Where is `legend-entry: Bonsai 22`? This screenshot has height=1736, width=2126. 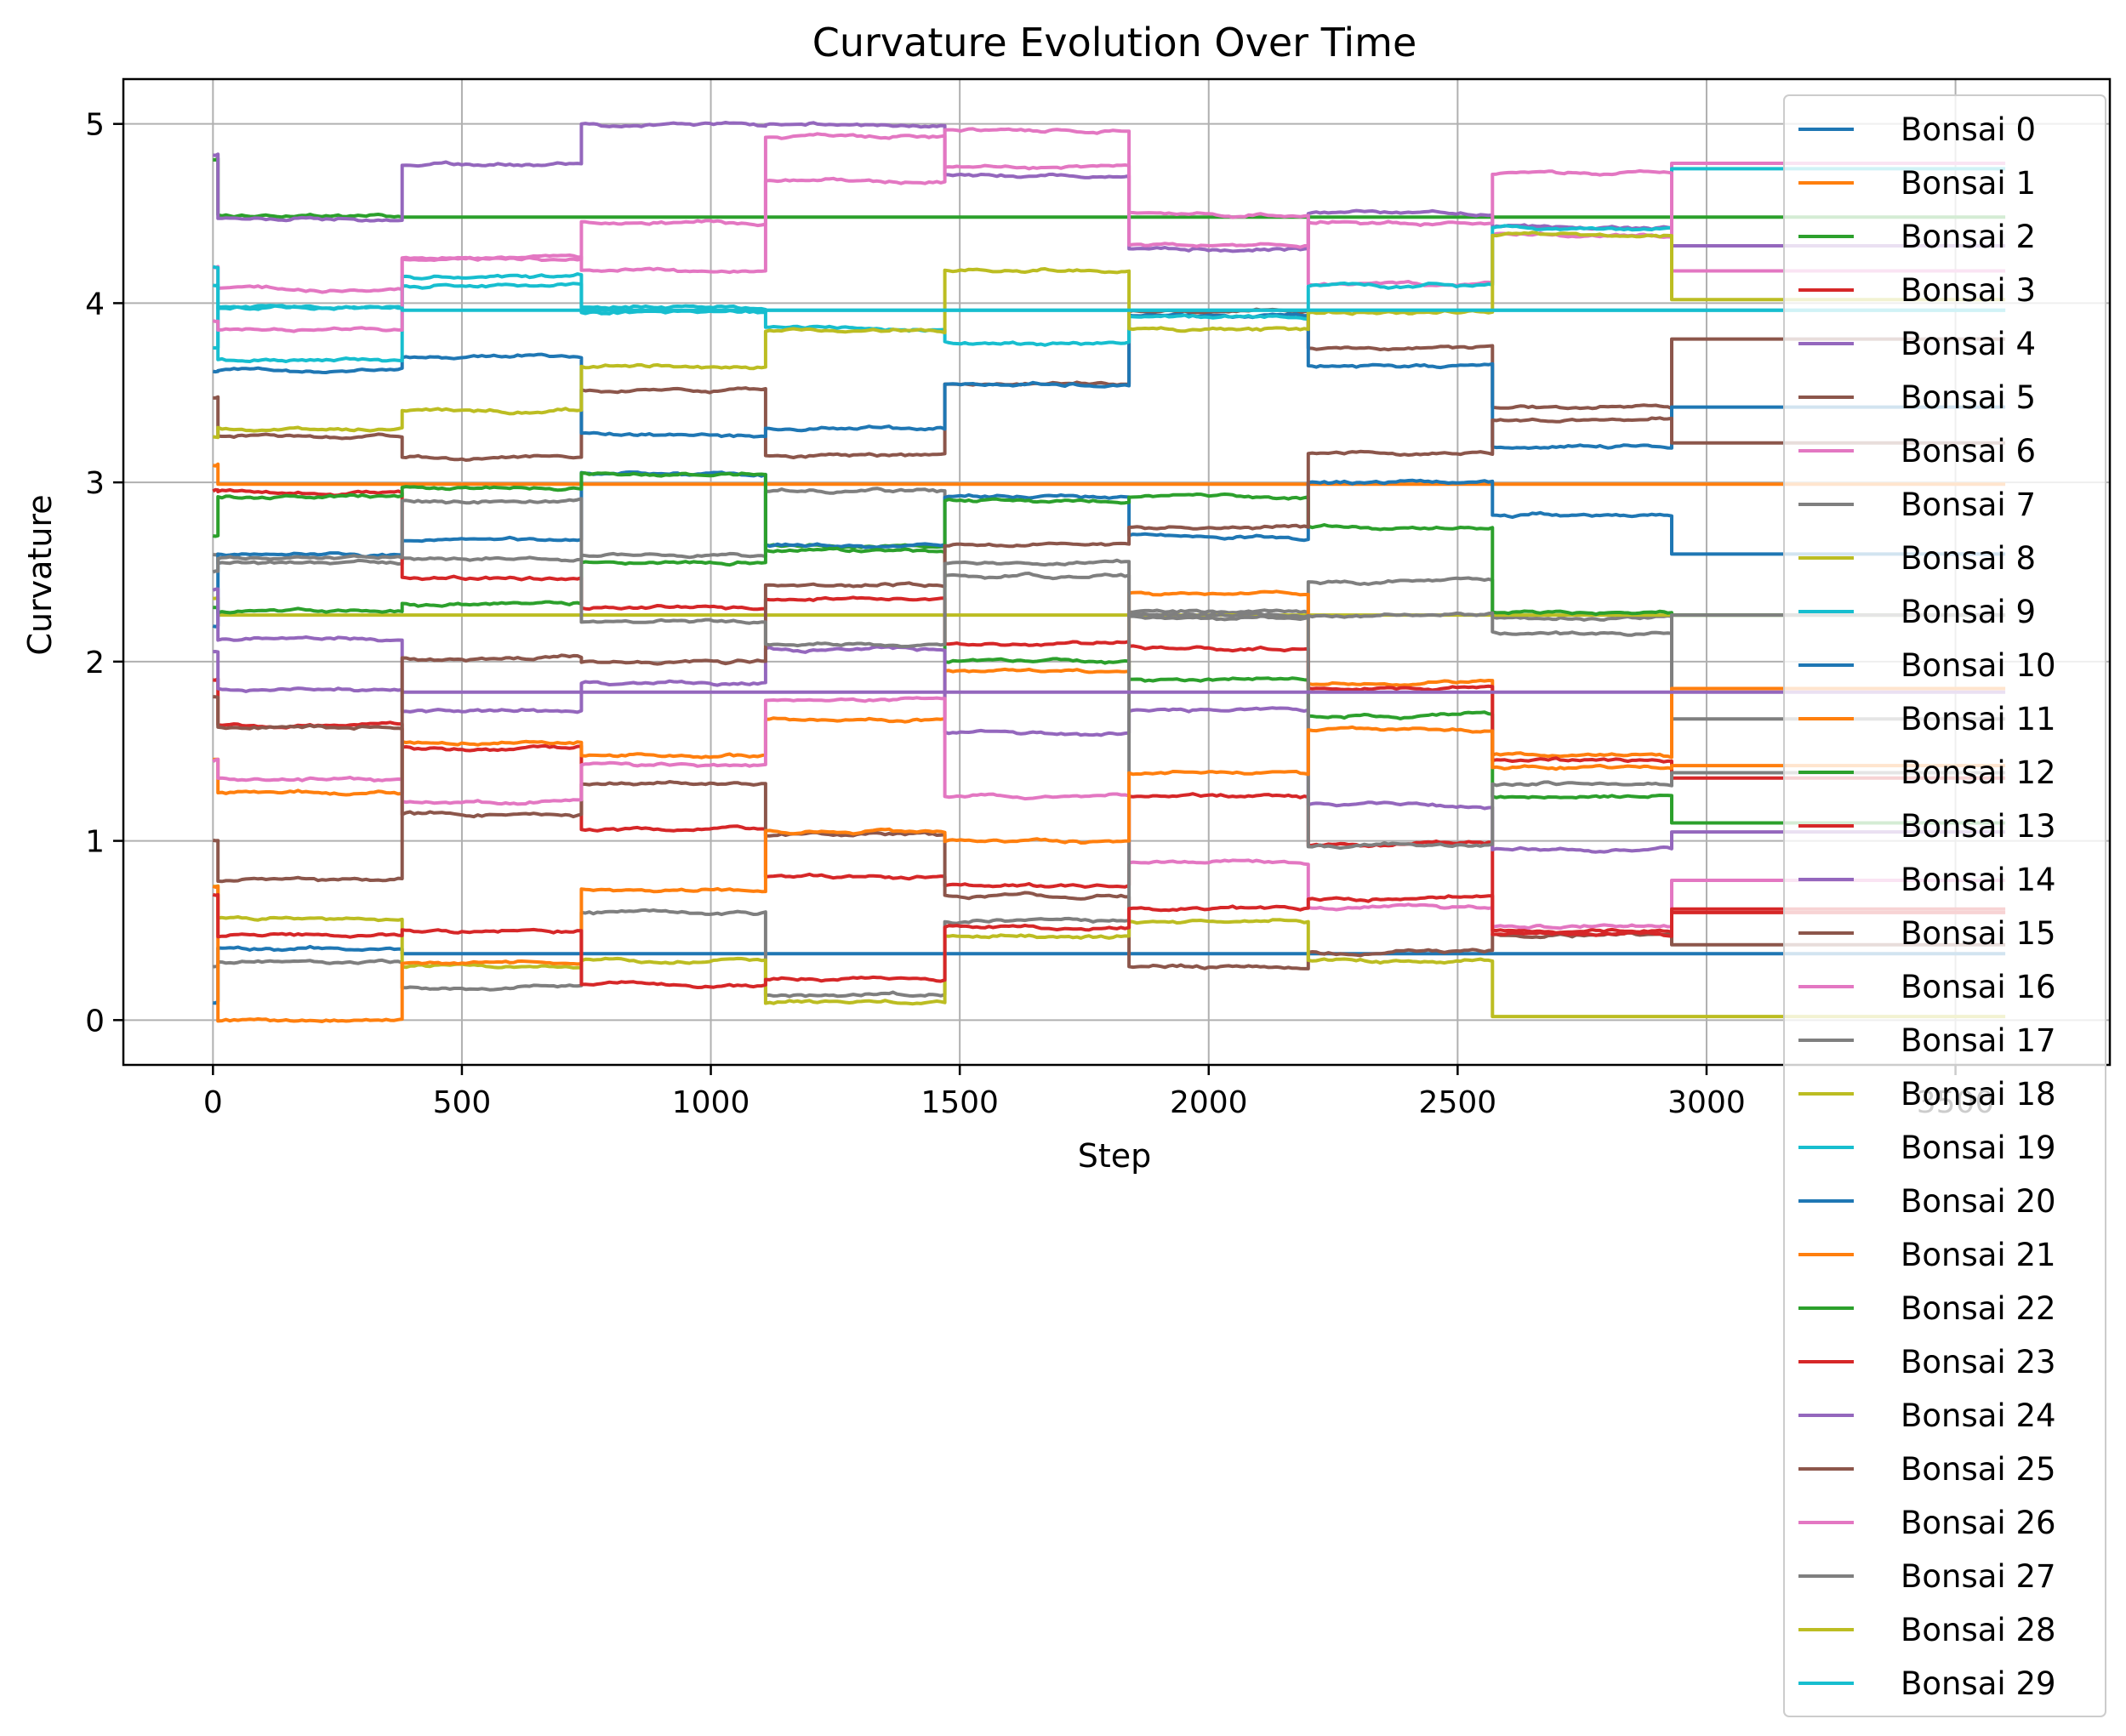
legend-entry: Bonsai 22 is located at coordinates (1978, 1308).